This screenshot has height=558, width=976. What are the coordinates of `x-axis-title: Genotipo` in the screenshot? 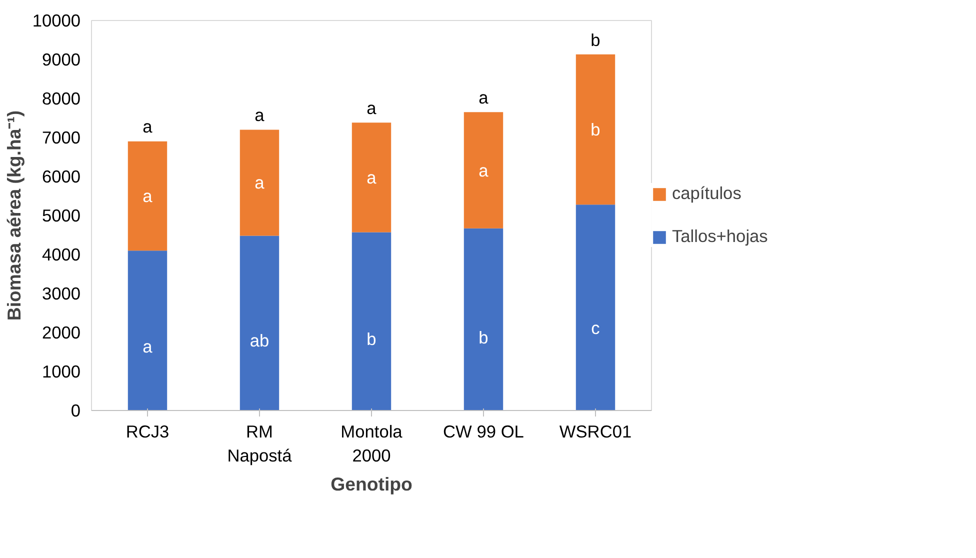 It's located at (371, 484).